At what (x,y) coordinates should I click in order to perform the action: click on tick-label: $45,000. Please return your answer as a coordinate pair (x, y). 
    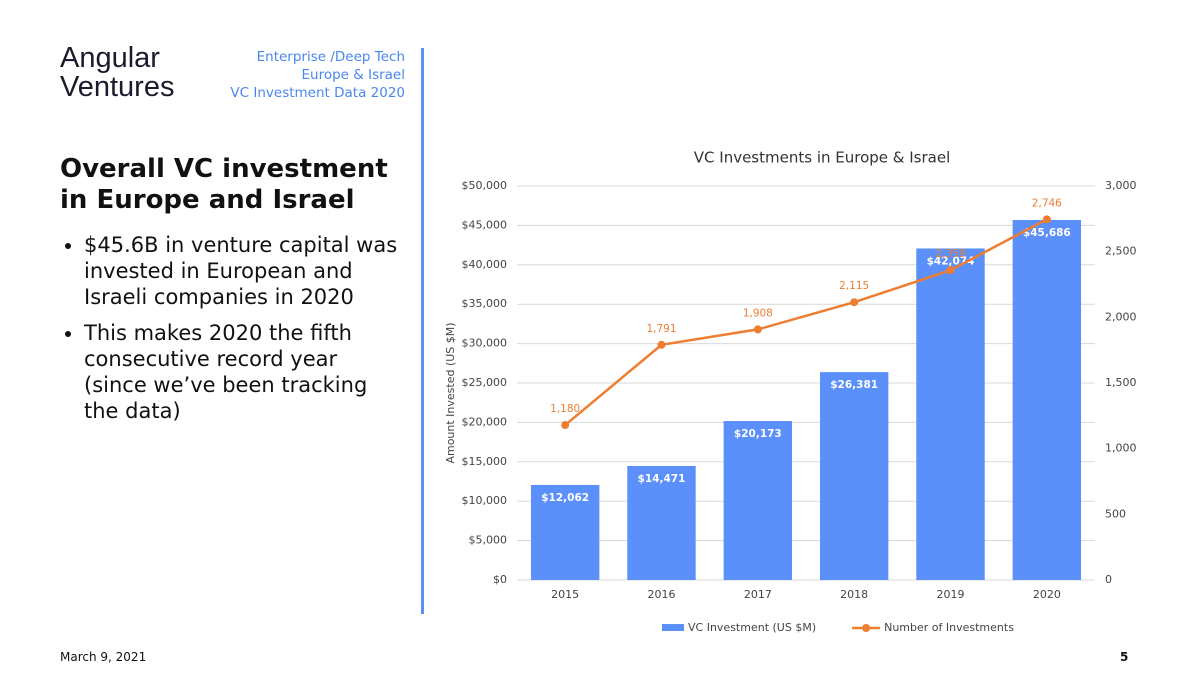
    Looking at the image, I should click on (485, 224).